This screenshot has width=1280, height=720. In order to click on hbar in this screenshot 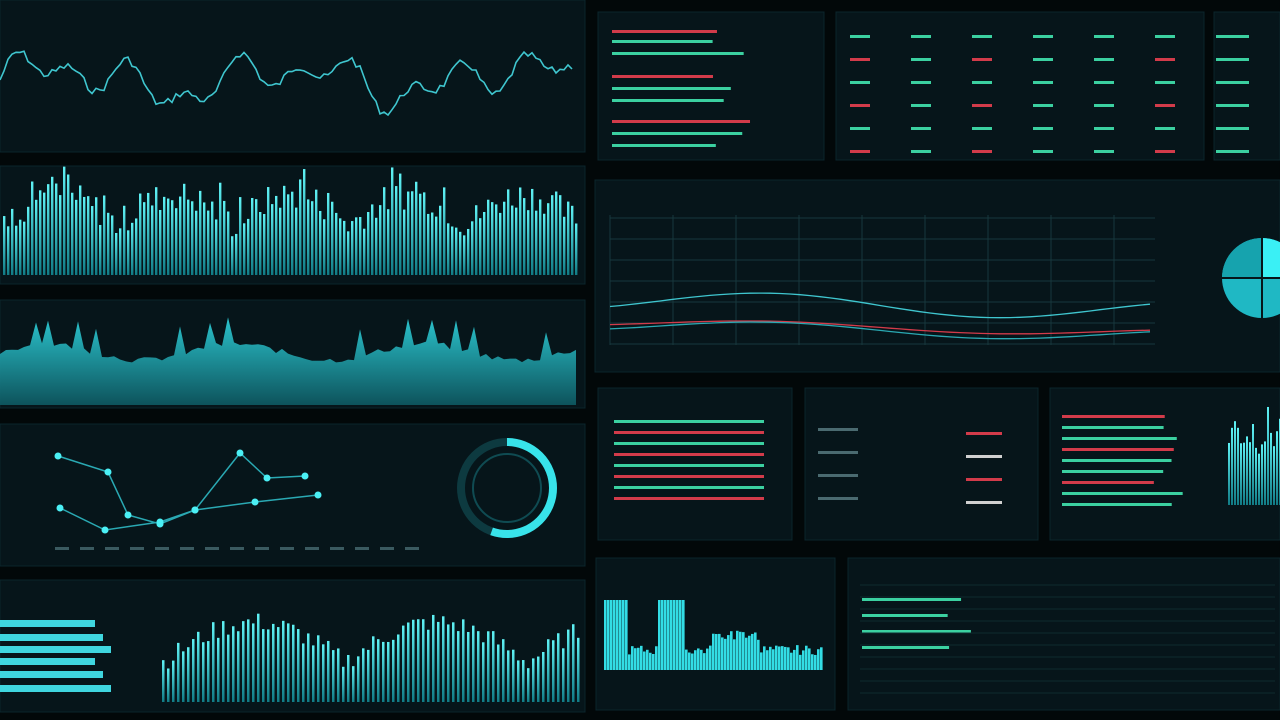, I will do `click(55, 649)`.